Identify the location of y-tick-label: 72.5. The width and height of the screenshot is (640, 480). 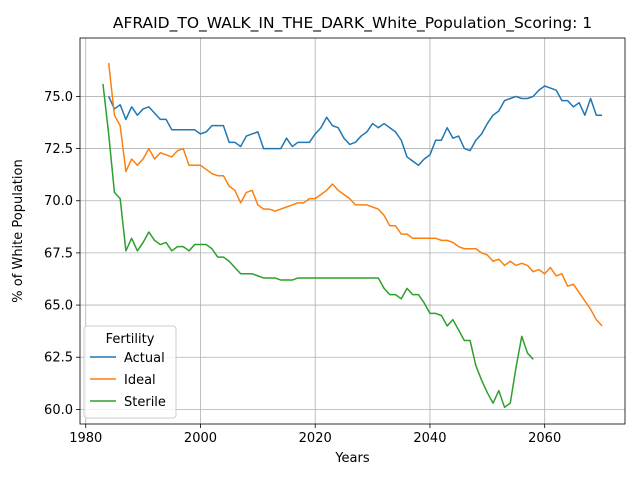
(58, 149).